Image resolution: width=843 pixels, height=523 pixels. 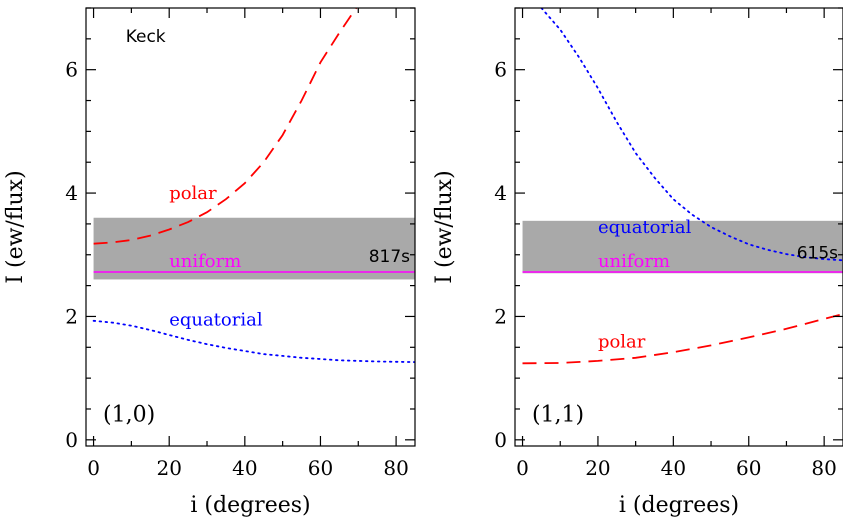 I want to click on band-label: 615s, so click(x=817, y=254).